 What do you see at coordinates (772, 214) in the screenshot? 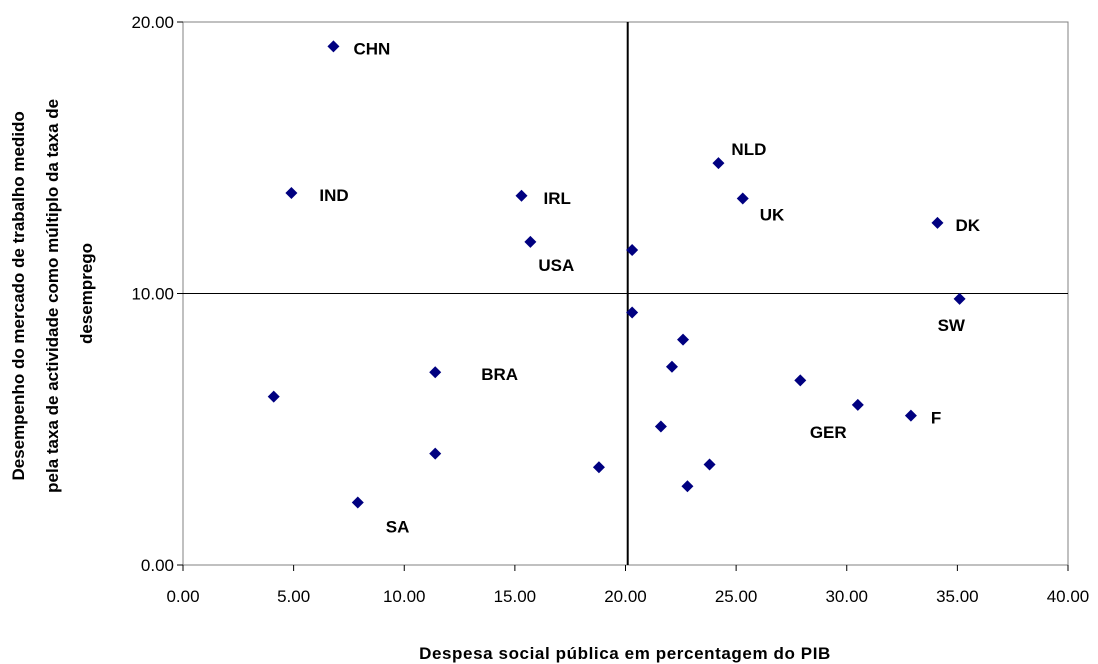
I see `point-label: UK` at bounding box center [772, 214].